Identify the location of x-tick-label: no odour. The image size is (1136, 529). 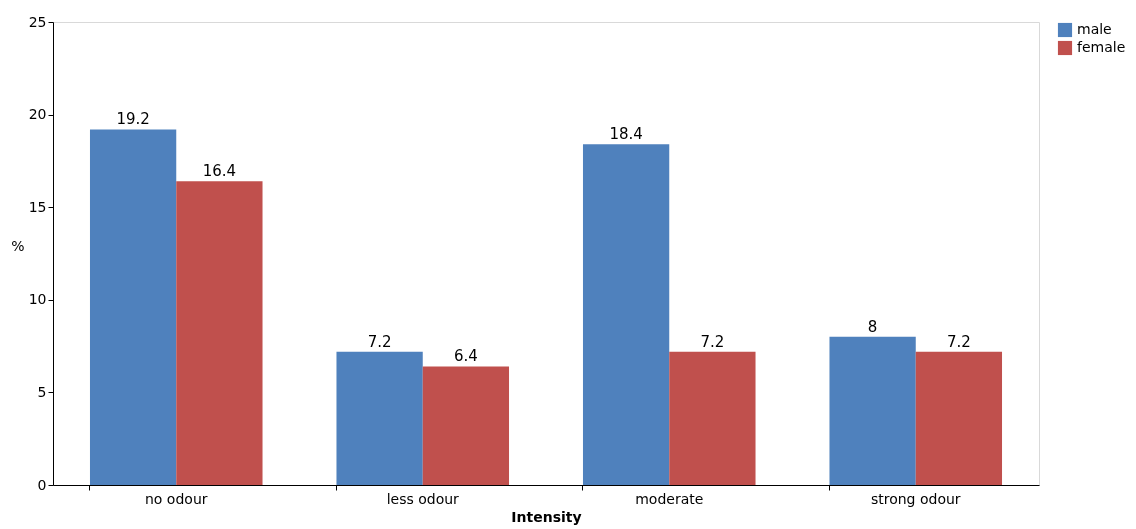
(176, 498).